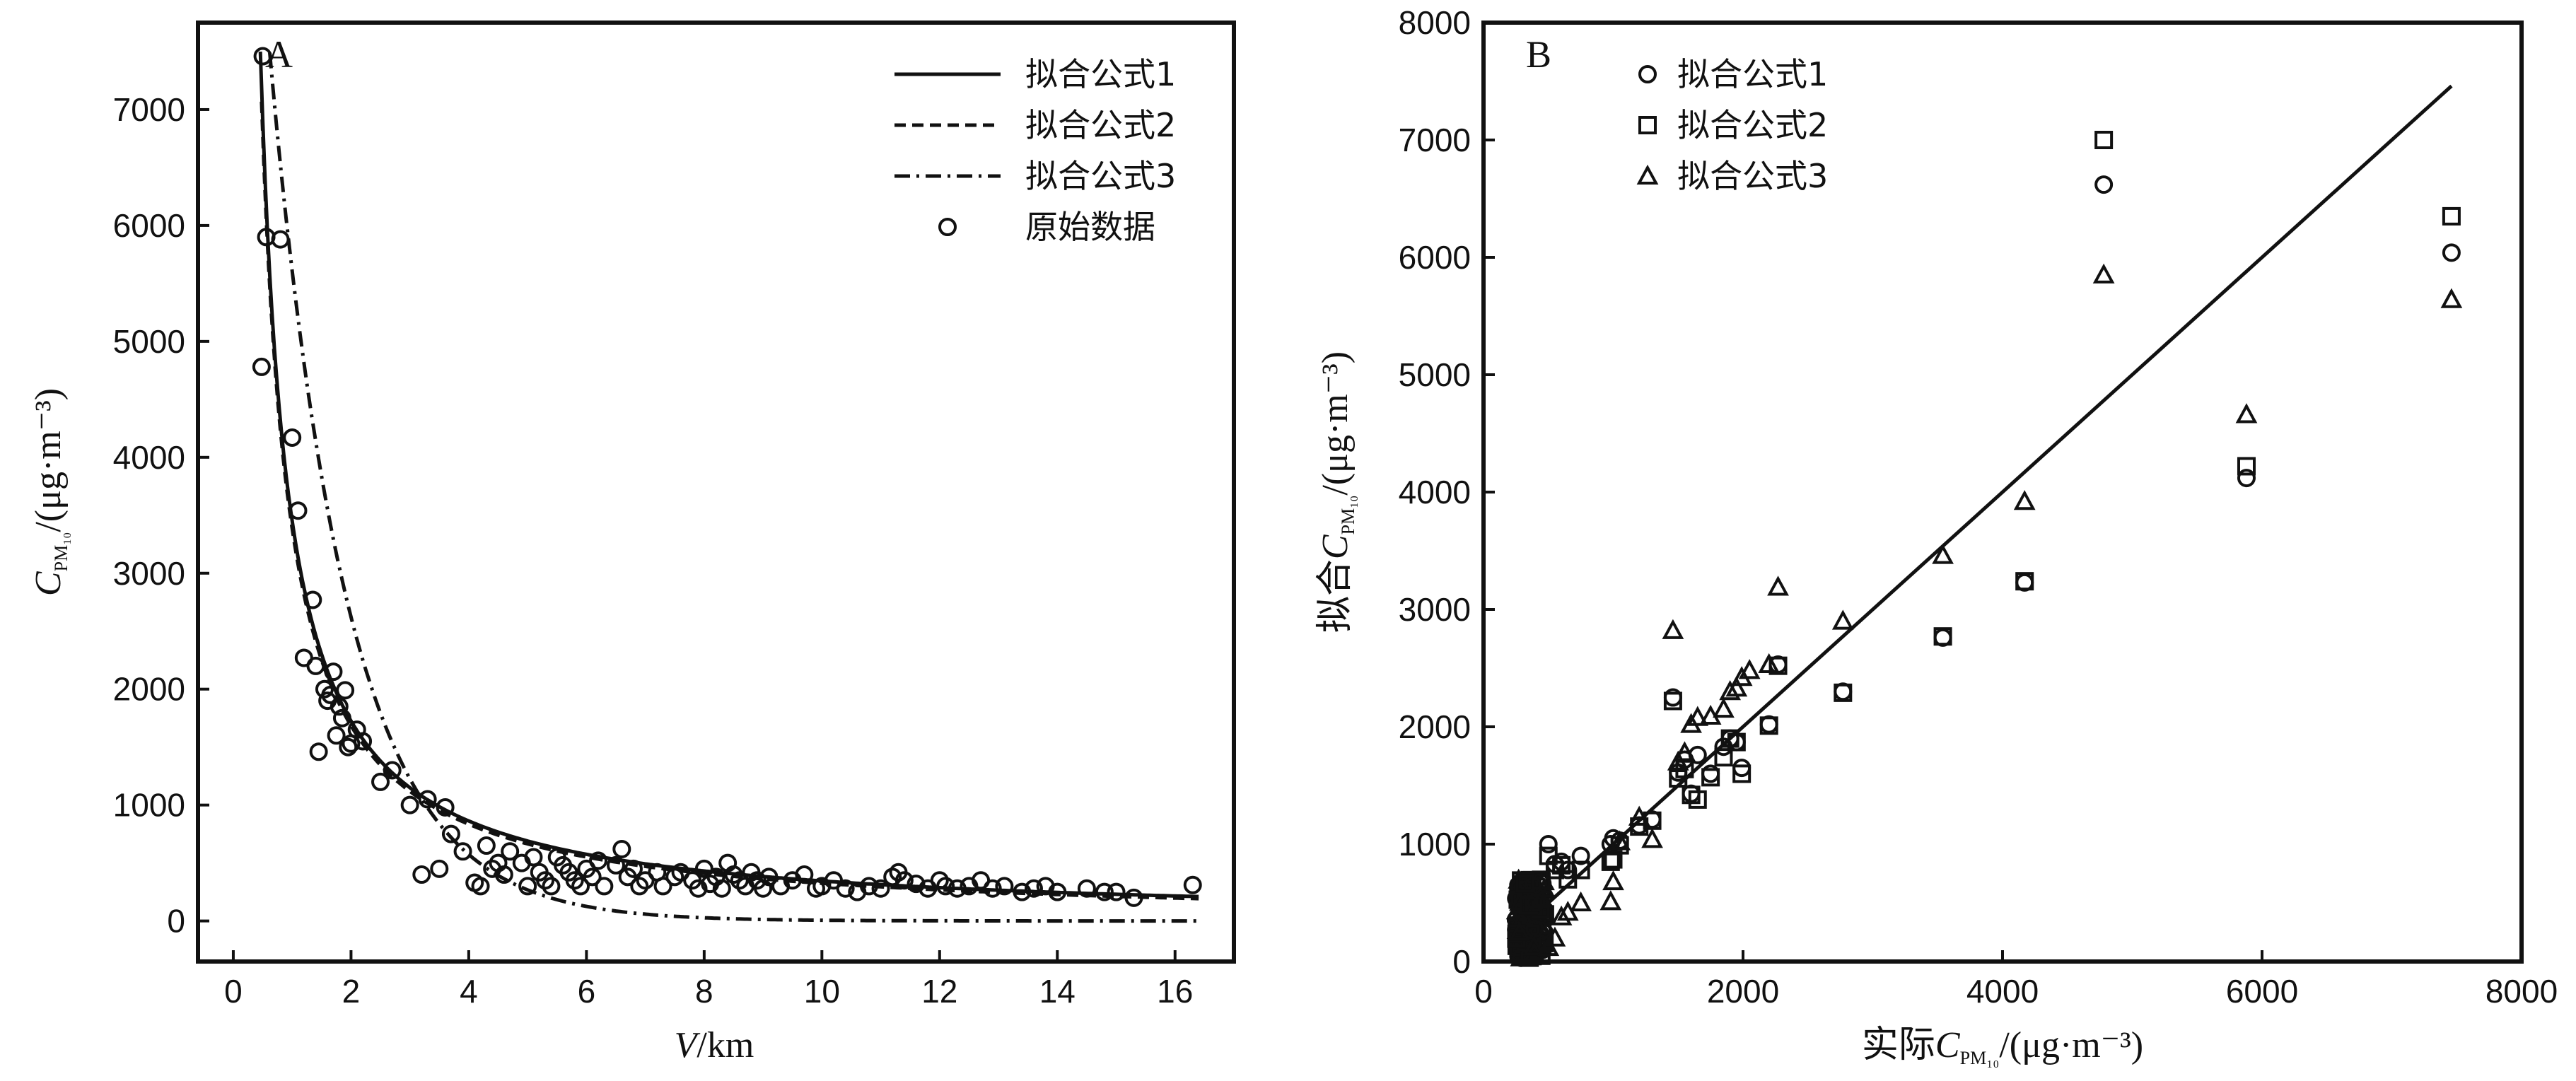 This screenshot has width=2576, height=1081. I want to click on panel-a-xlabel-italic: V, so click(688, 1045).